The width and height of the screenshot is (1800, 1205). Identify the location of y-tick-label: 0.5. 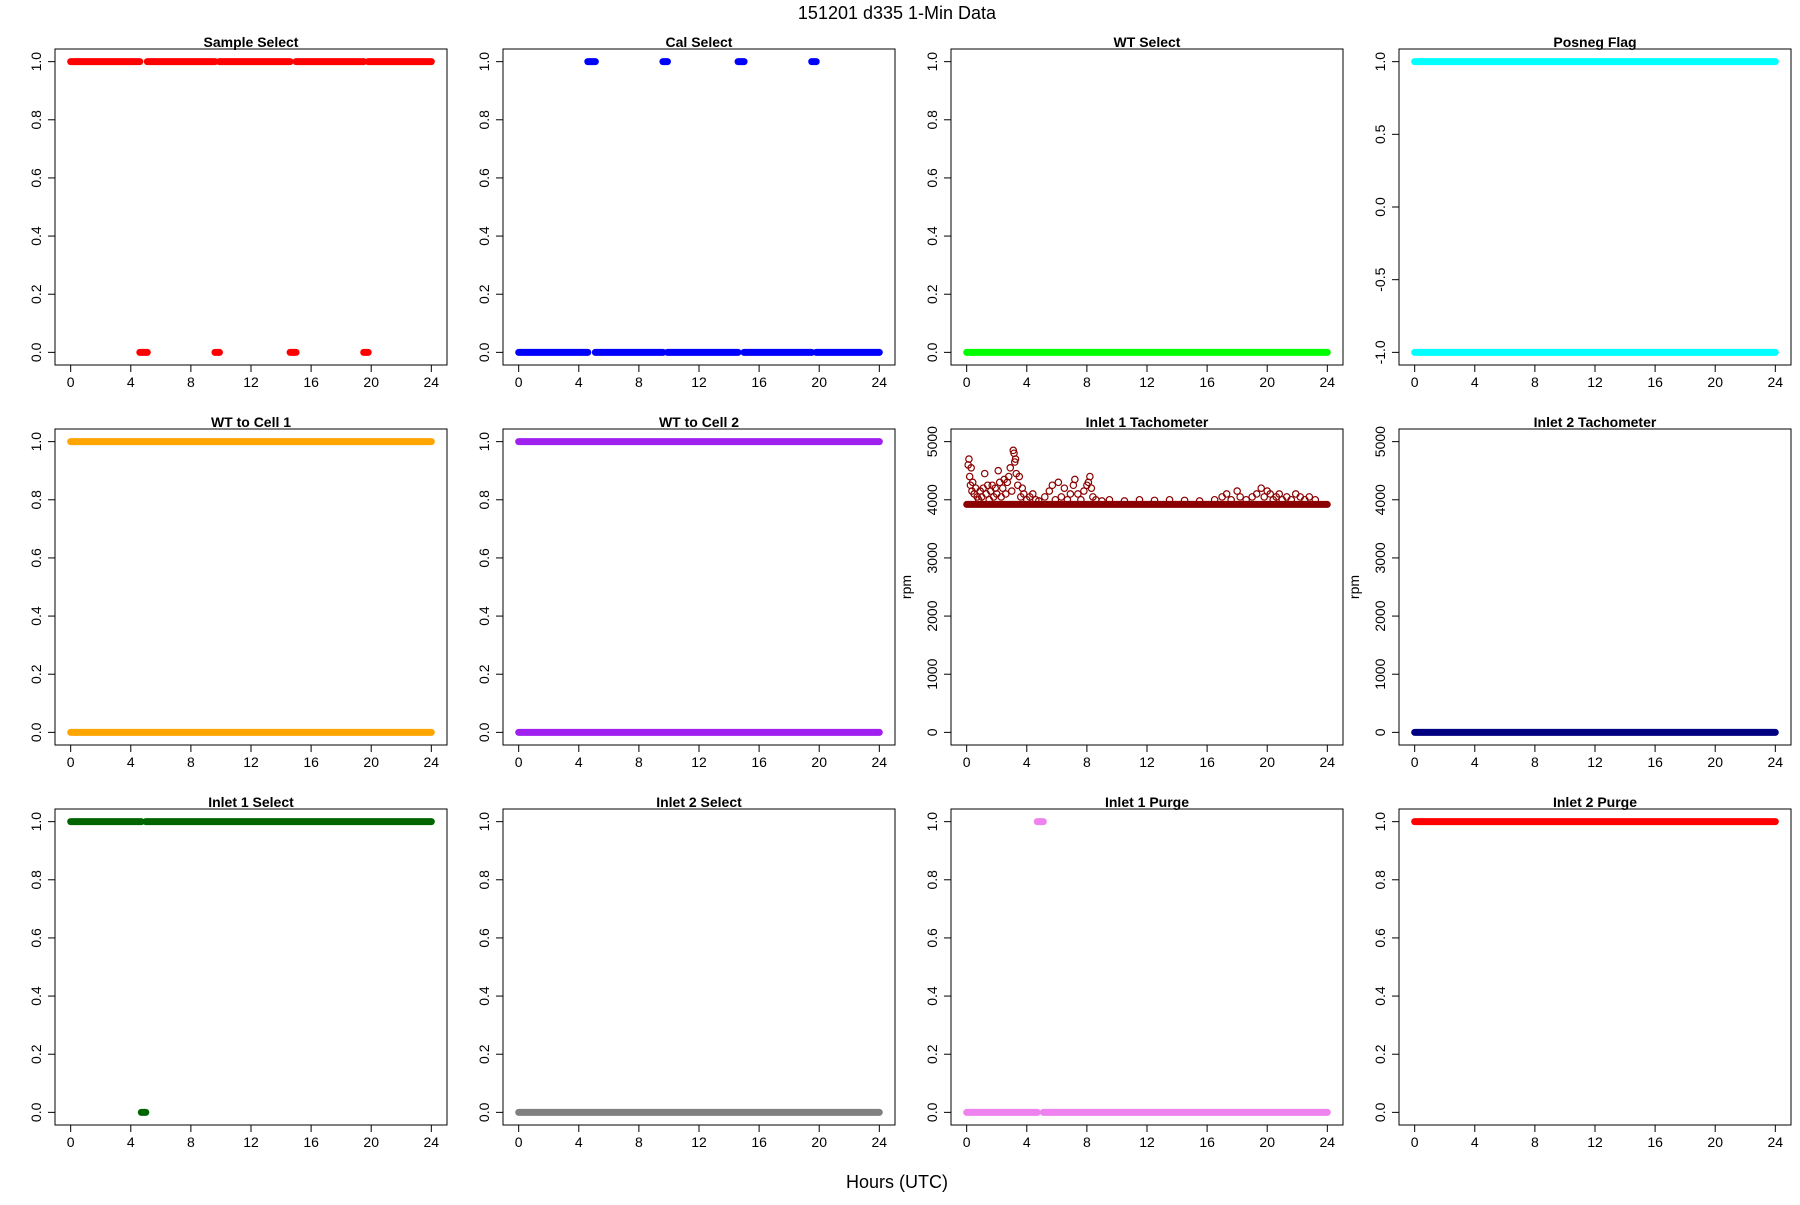
(1380, 134).